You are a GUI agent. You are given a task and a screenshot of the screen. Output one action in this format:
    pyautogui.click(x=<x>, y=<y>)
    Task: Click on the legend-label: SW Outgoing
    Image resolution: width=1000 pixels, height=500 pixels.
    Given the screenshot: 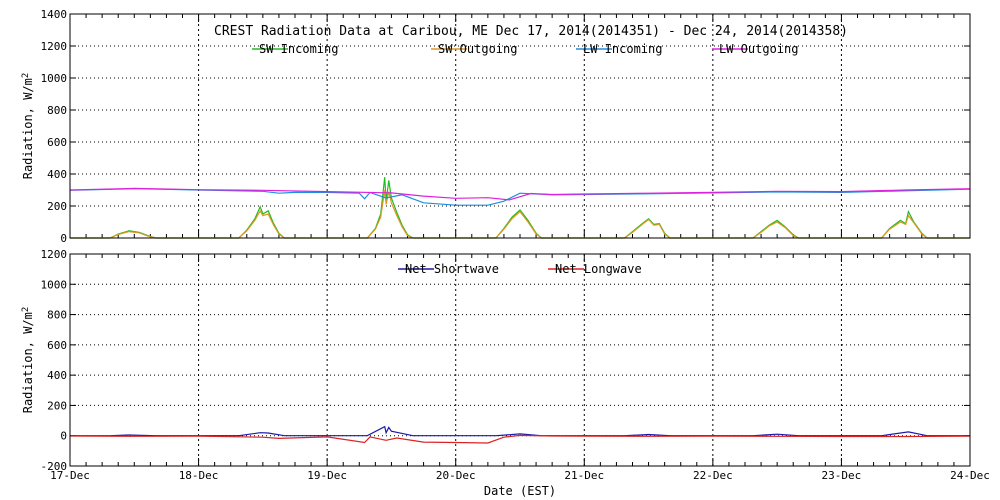 What is the action you would take?
    pyautogui.click(x=477, y=49)
    